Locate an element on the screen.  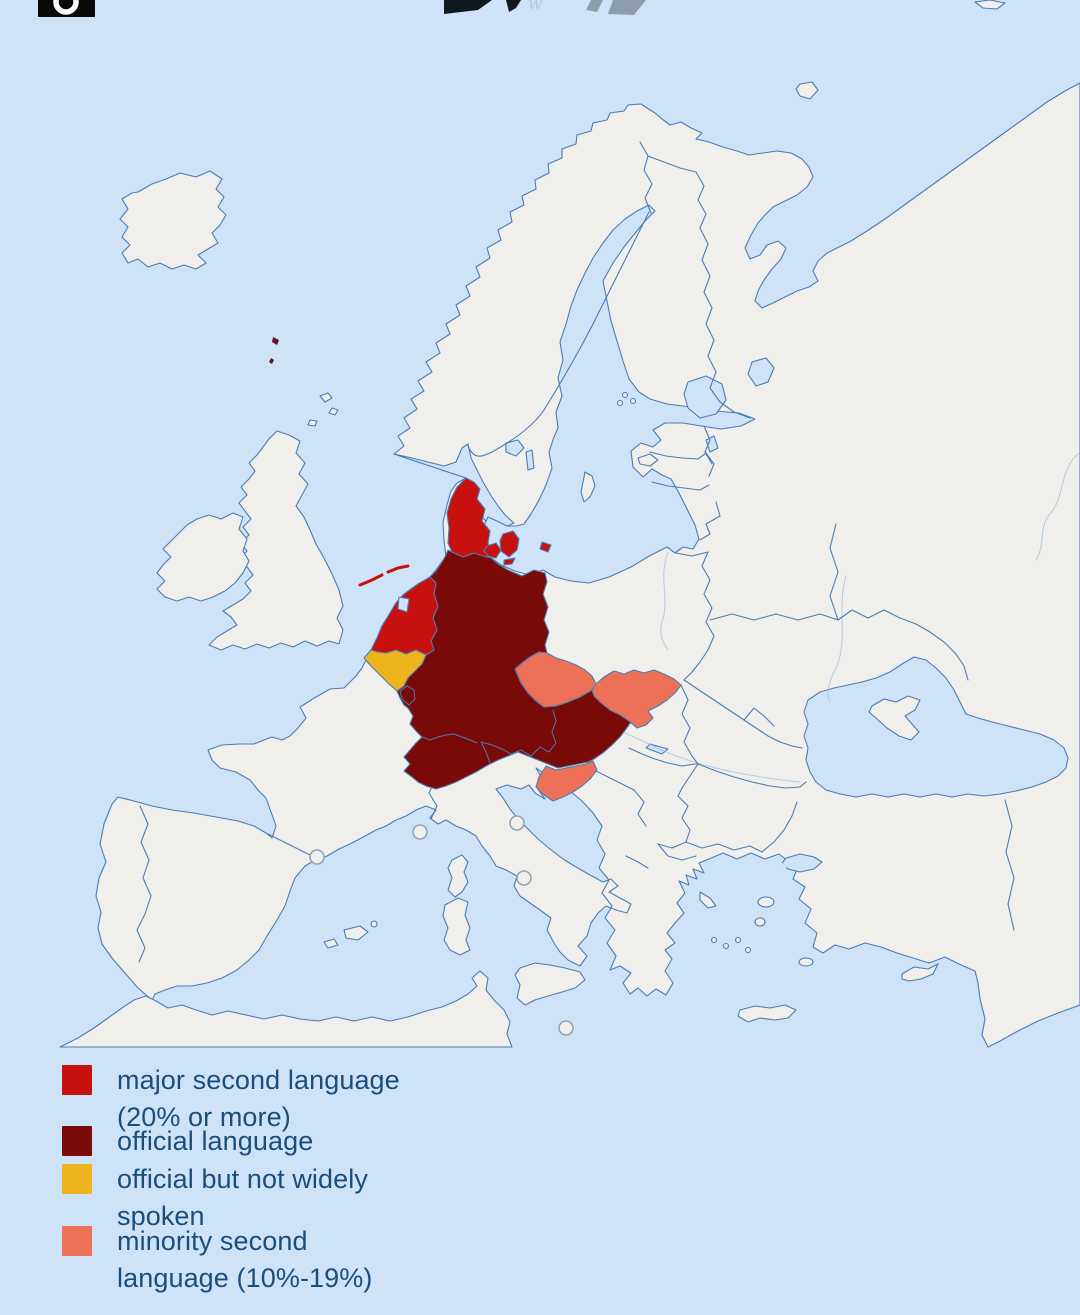
country-slovenia is located at coordinates (566, 781).